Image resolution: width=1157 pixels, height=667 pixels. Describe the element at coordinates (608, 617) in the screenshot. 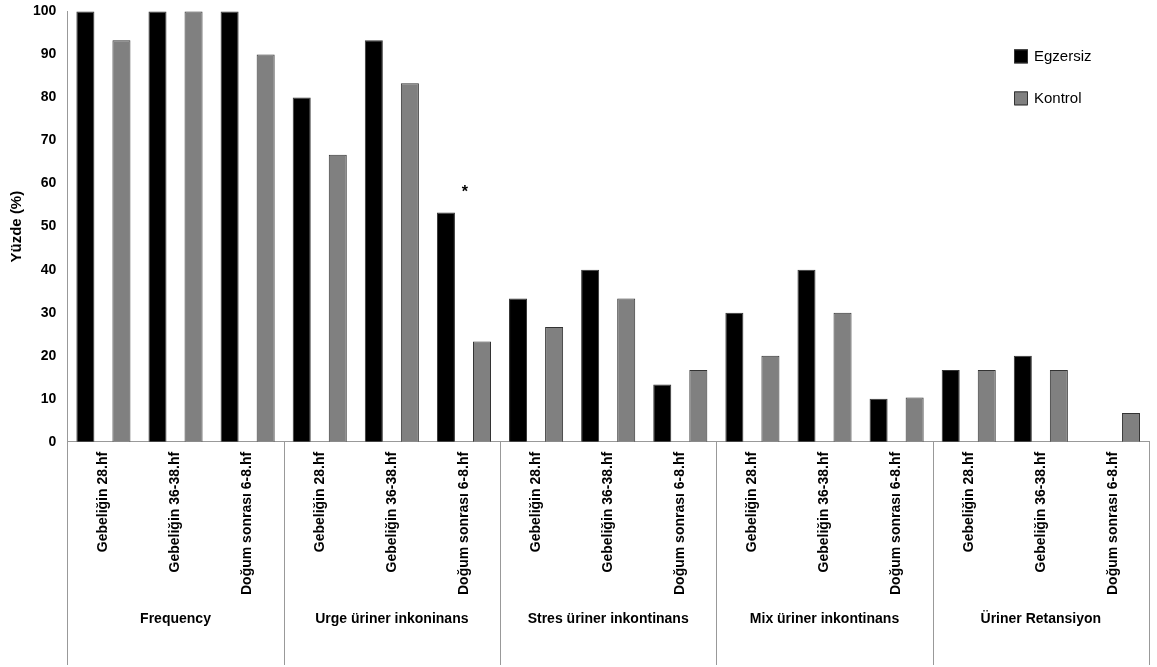

I see `text: Stres üriner inkontinans` at that location.